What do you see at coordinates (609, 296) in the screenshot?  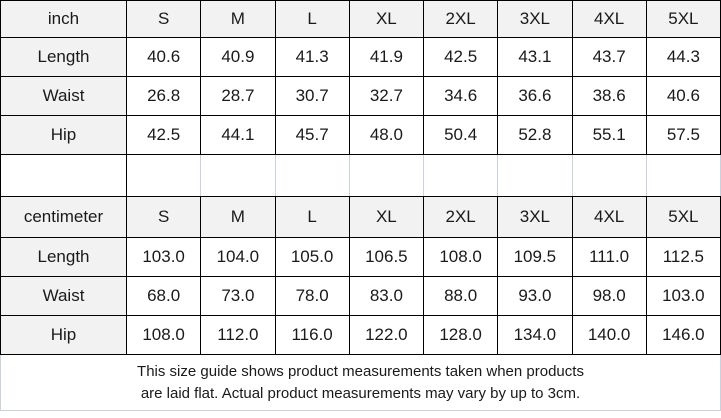 I see `measurement-cell: 98.0` at bounding box center [609, 296].